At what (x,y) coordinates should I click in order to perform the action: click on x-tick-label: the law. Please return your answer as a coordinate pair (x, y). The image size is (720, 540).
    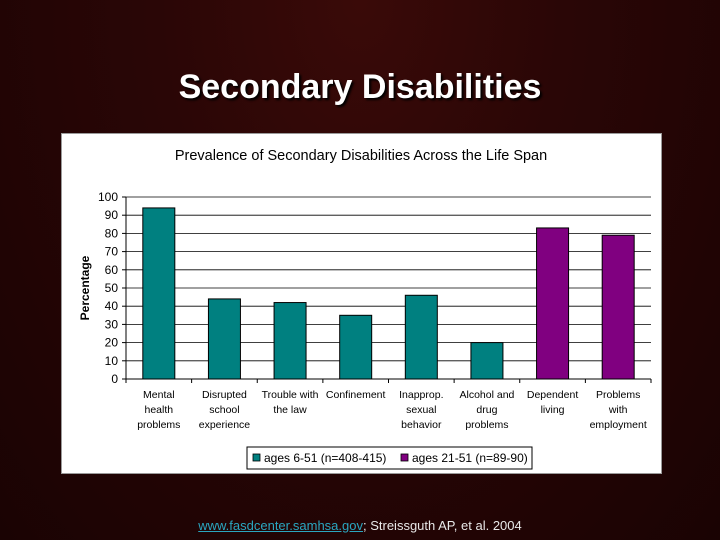
    Looking at the image, I should click on (290, 410).